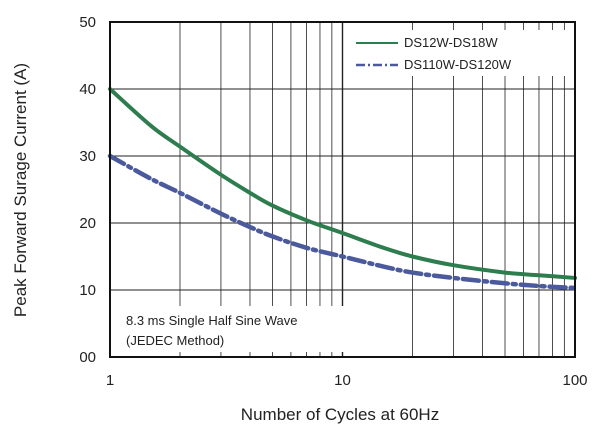 This screenshot has width=595, height=437. I want to click on legend-background, so click(457, 53).